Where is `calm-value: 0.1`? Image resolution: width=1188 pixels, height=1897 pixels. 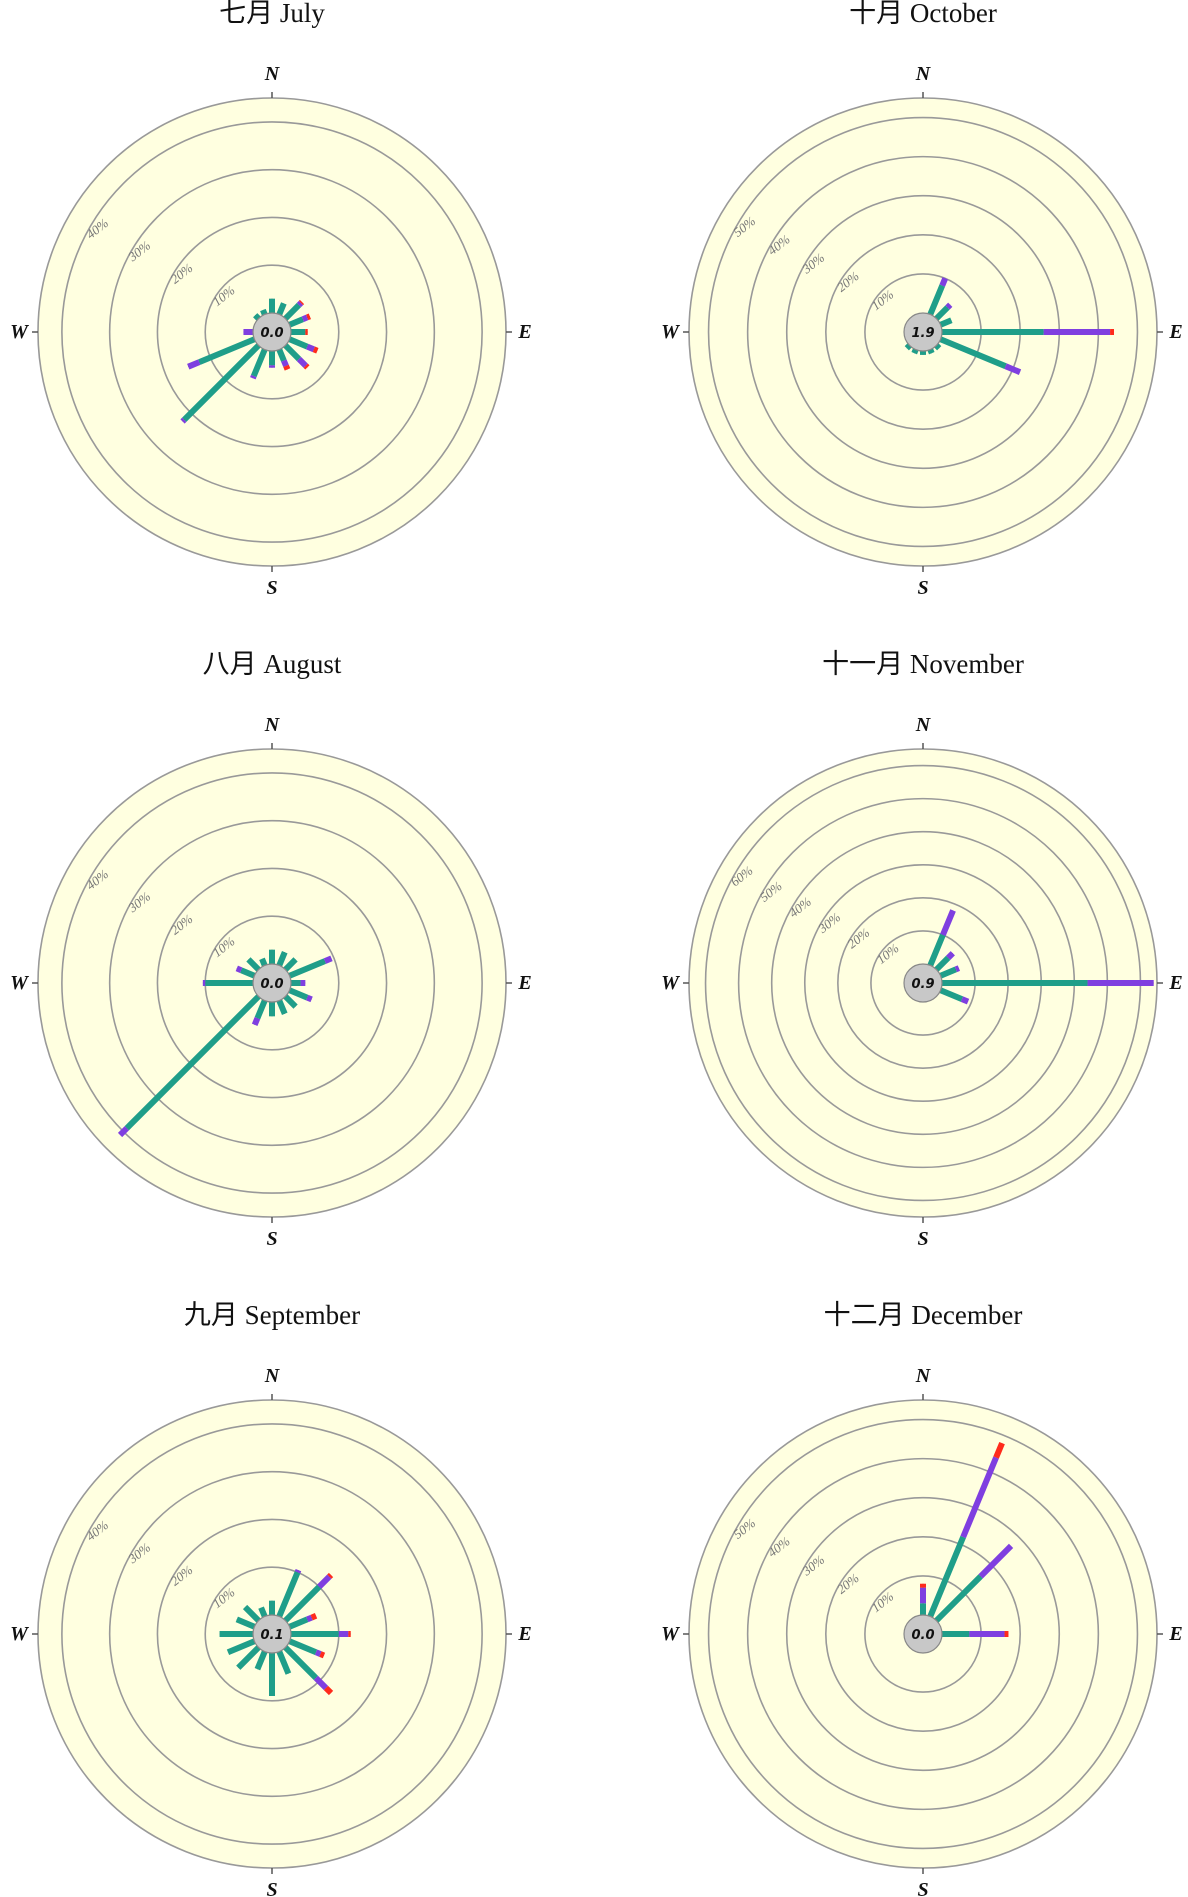 calm-value: 0.1 is located at coordinates (271, 1635).